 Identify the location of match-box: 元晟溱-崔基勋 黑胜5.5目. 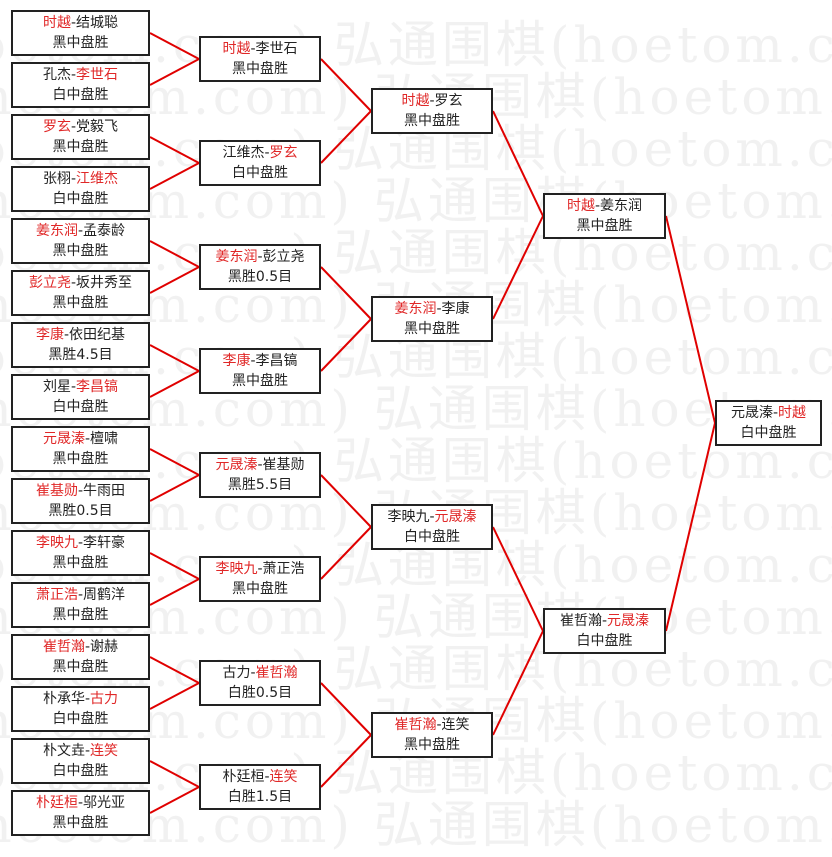
(260, 475).